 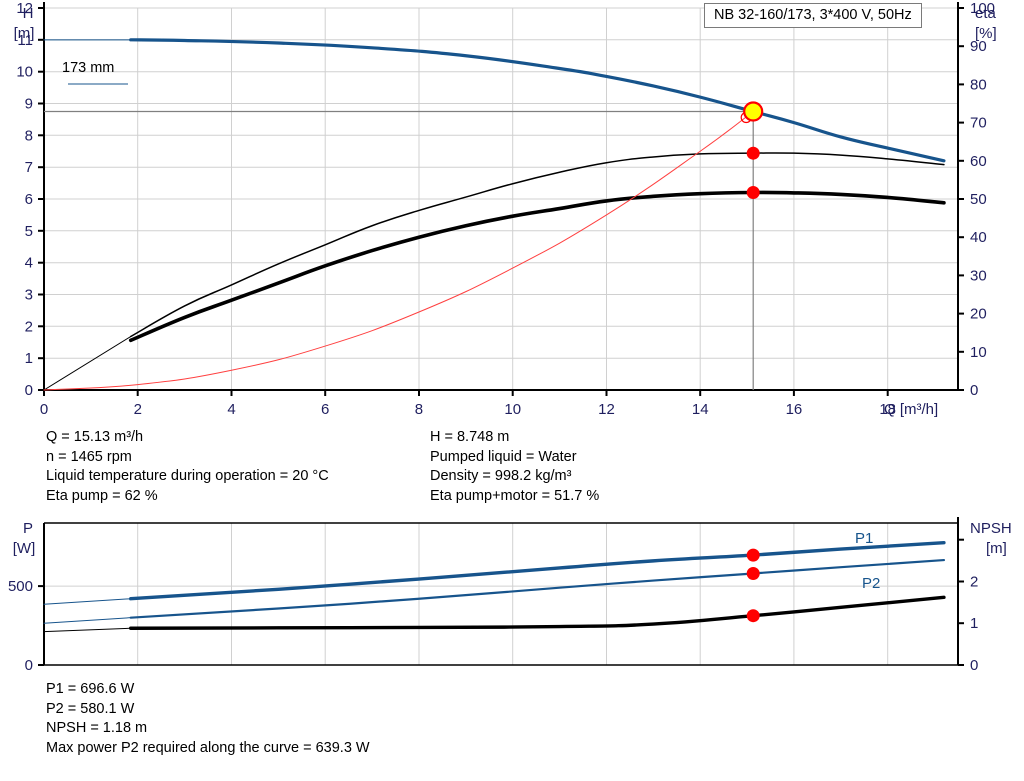 What do you see at coordinates (29, 263) in the screenshot?
I see `h-tick-label: 4` at bounding box center [29, 263].